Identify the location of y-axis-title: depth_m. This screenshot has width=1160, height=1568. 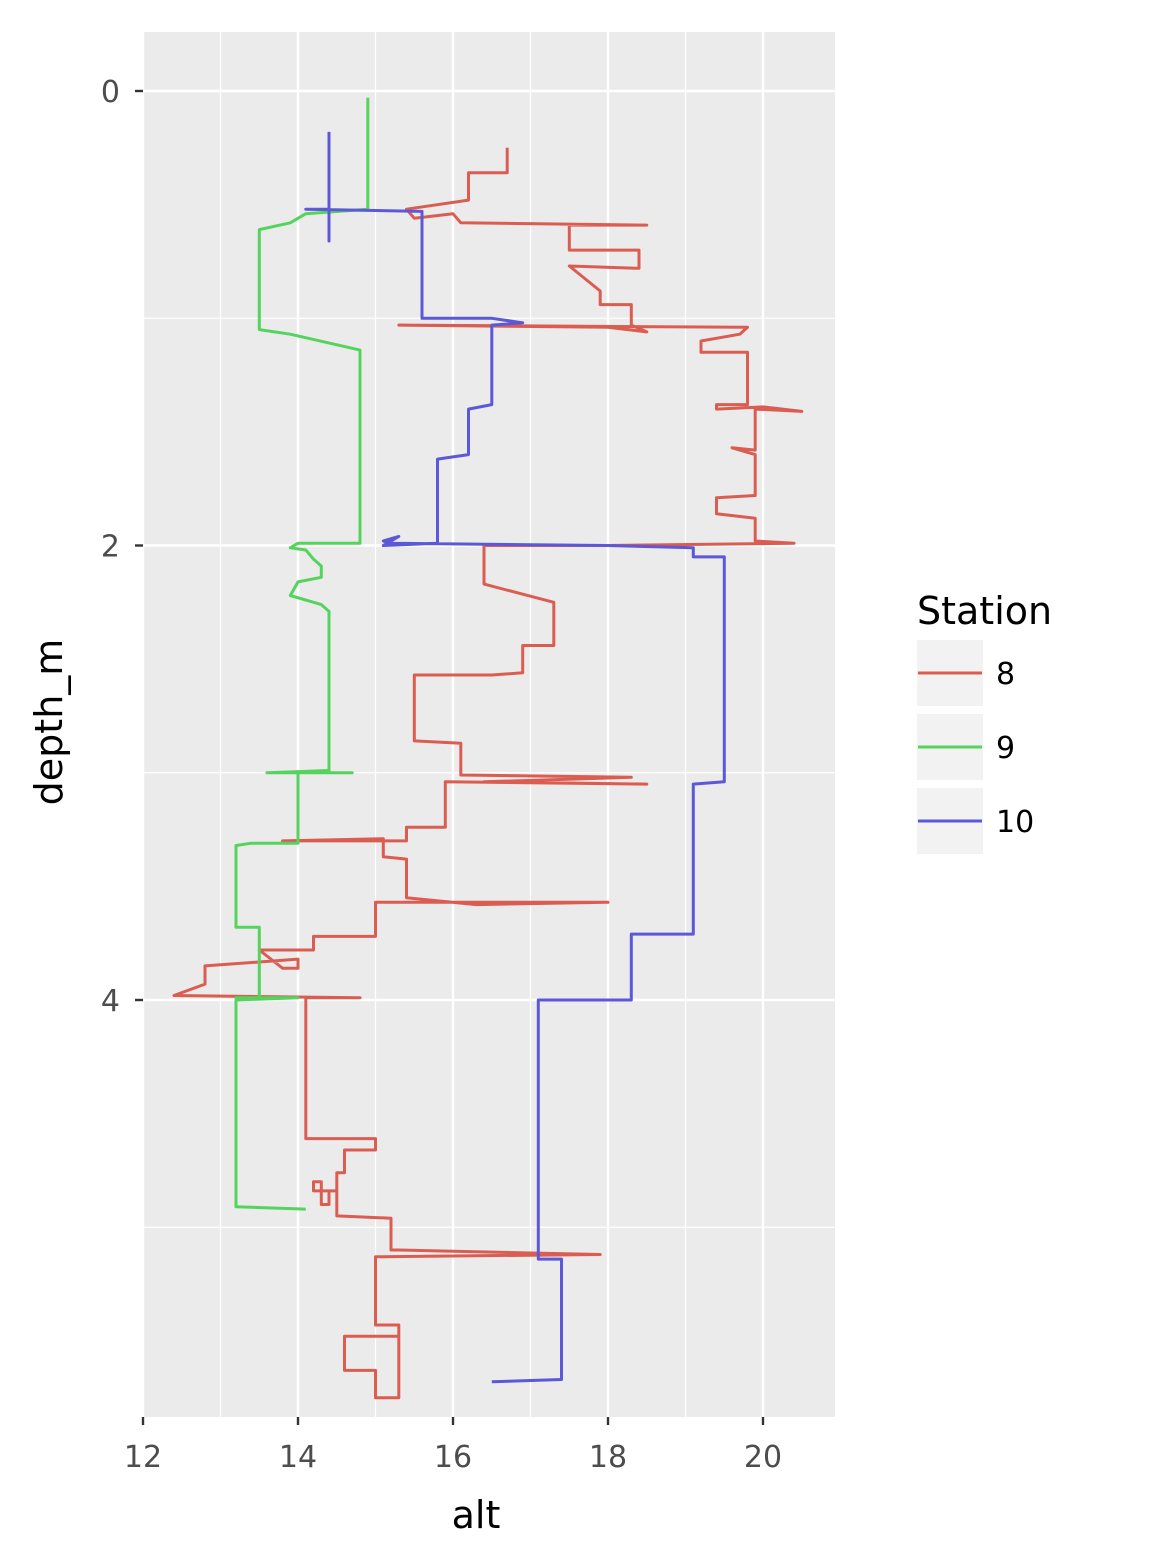
(49, 722).